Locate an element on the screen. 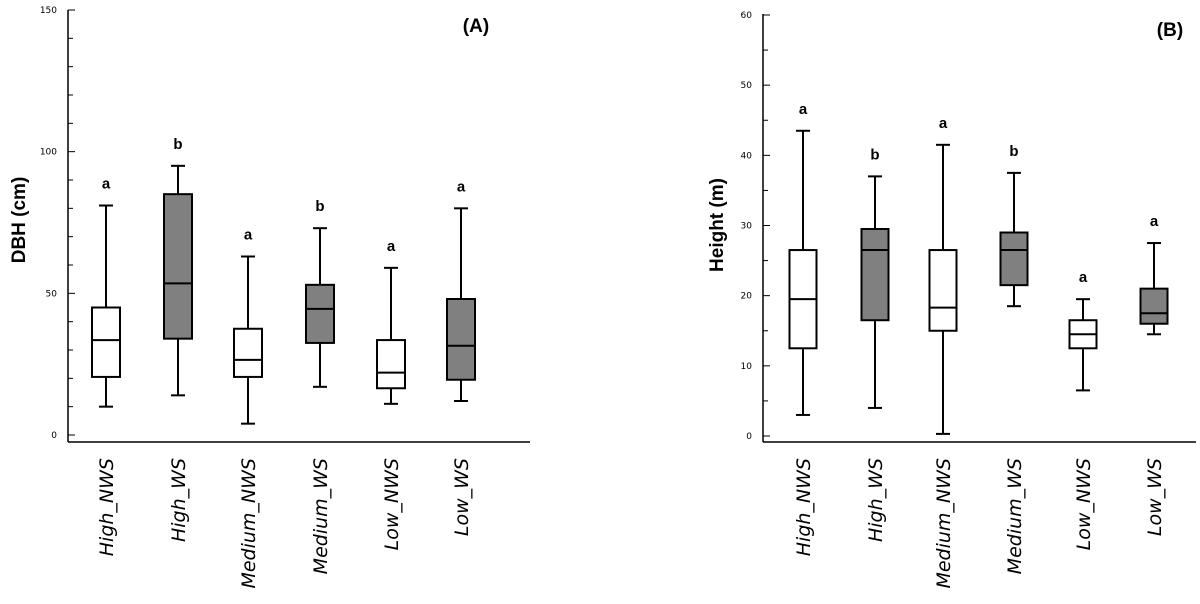  y-axis-label-b: Height (m) is located at coordinates (717, 225).